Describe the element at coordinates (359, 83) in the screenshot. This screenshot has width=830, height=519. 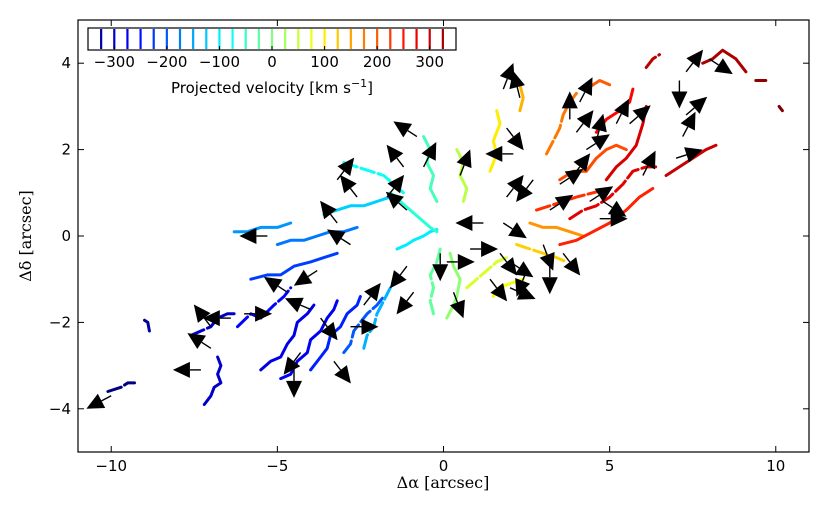
I see `colorbar-label-exponent: −1` at that location.